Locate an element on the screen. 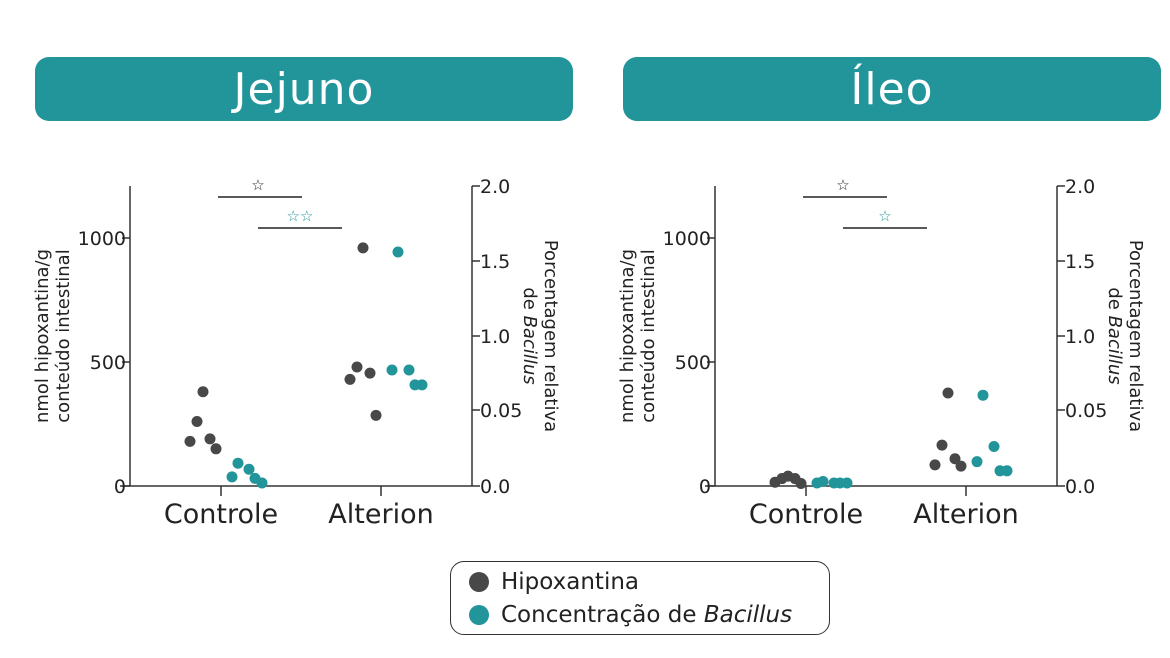  significance-label: ☆☆ is located at coordinates (300, 216).